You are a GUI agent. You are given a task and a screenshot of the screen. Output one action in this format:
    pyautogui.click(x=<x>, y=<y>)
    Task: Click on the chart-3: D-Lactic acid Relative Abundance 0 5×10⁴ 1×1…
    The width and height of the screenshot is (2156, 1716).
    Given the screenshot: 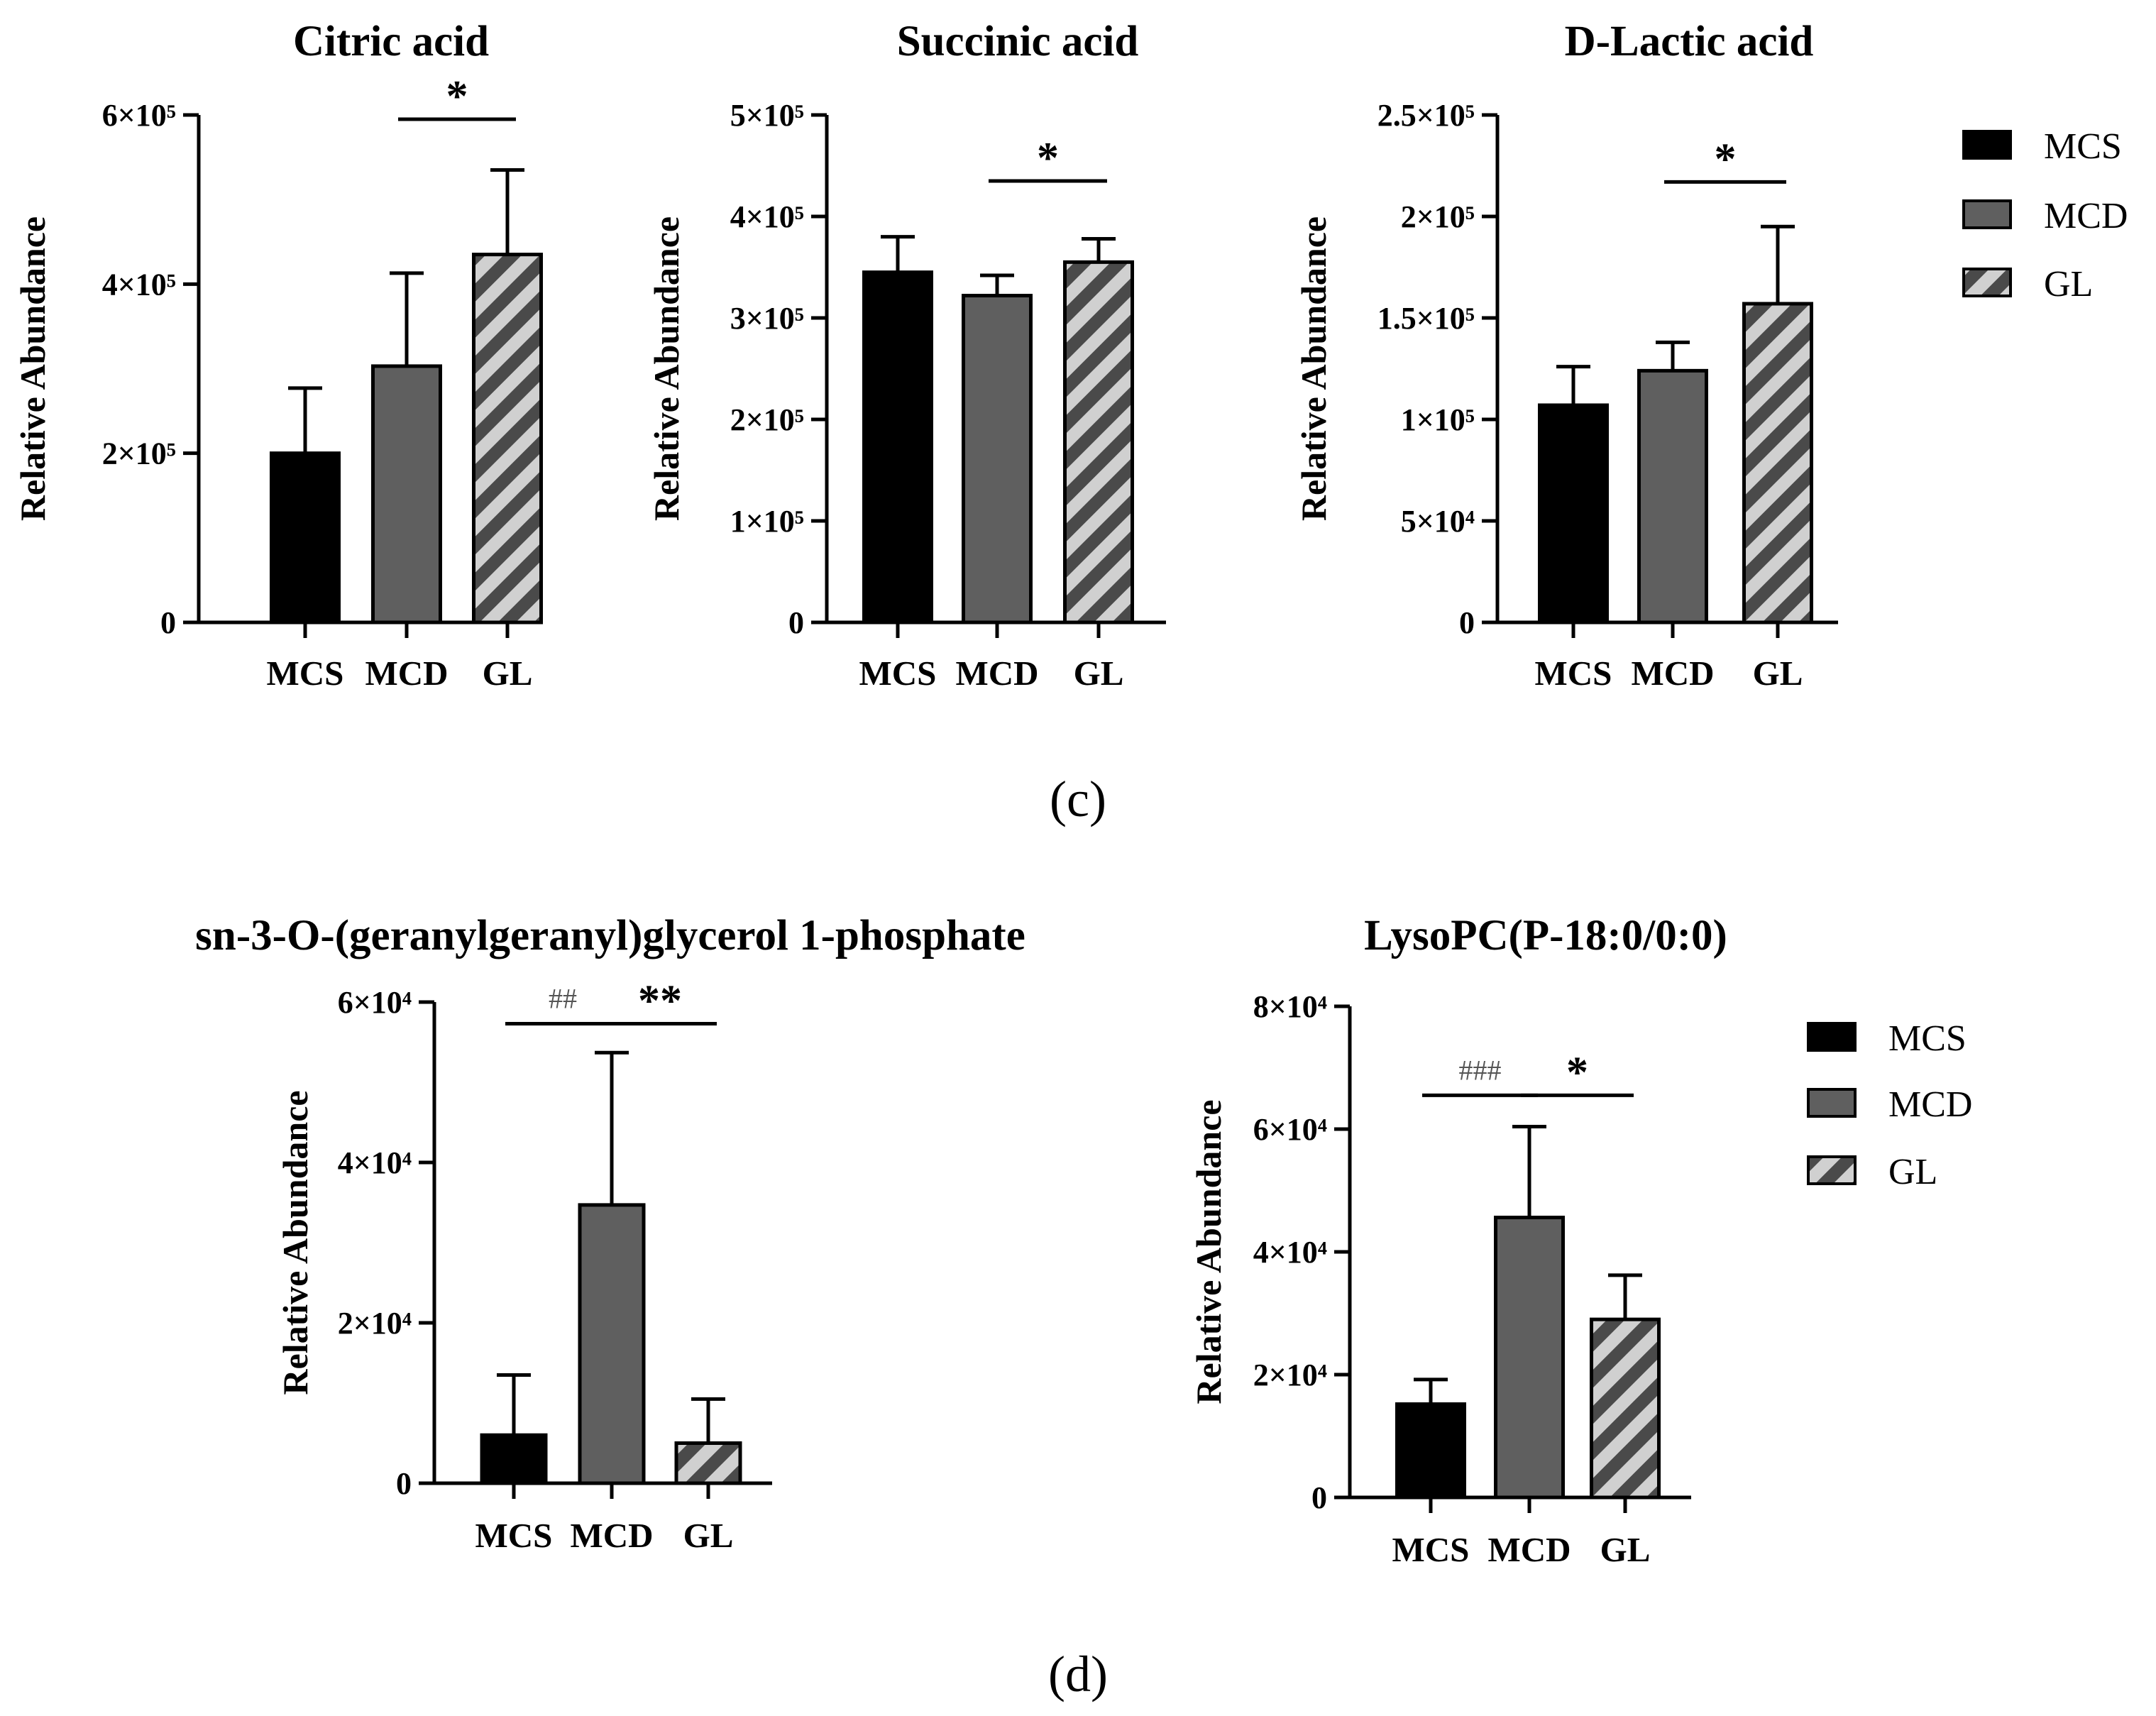 What is the action you would take?
    pyautogui.click(x=1566, y=355)
    